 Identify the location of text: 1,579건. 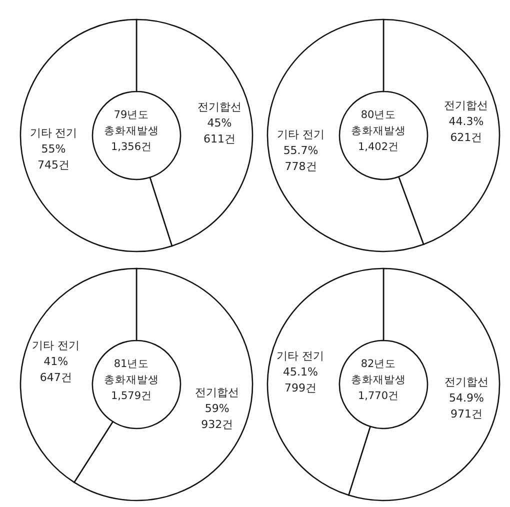
(131, 396).